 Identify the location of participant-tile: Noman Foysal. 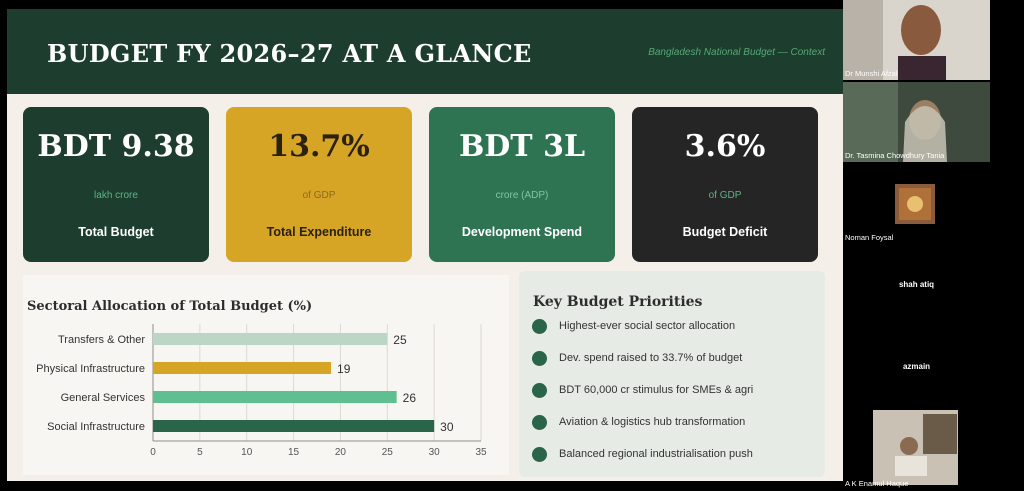
(916, 204).